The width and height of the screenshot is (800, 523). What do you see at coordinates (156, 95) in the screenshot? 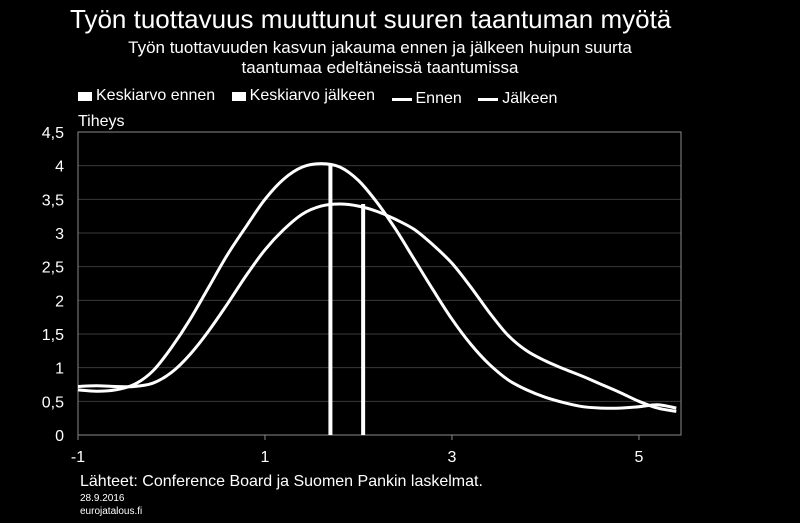
I see `legend-label-keskiarvo-ennen: Keskiarvo ennen` at bounding box center [156, 95].